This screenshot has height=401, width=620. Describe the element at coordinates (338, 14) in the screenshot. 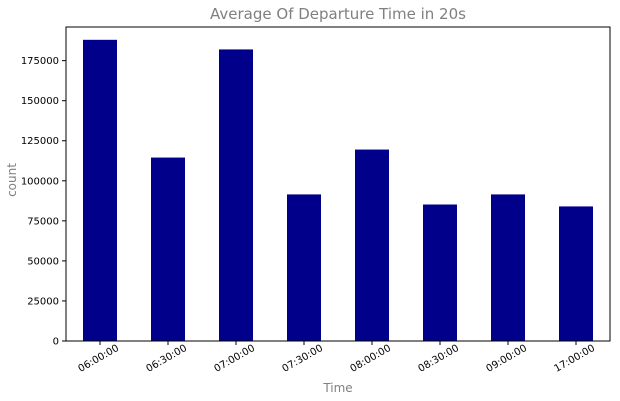

I see `chart-title: Average Of Departure Time in 20s` at that location.